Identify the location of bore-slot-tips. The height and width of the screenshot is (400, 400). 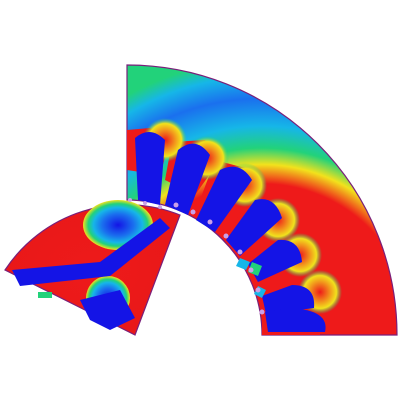
(219, 258).